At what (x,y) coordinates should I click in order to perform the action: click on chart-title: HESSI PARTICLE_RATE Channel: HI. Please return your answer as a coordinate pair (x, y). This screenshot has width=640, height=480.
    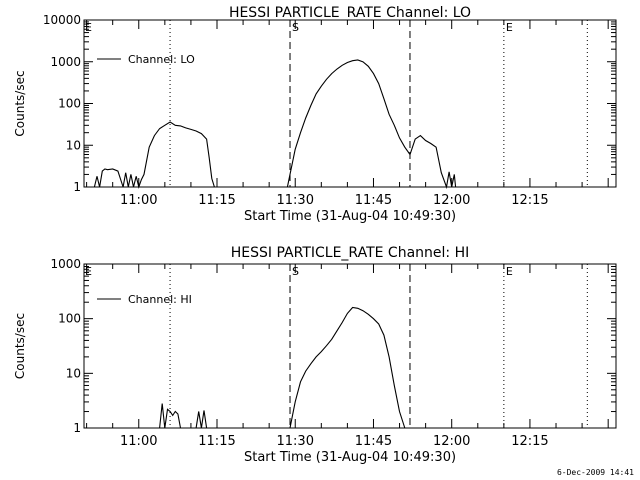
    Looking at the image, I should click on (350, 253).